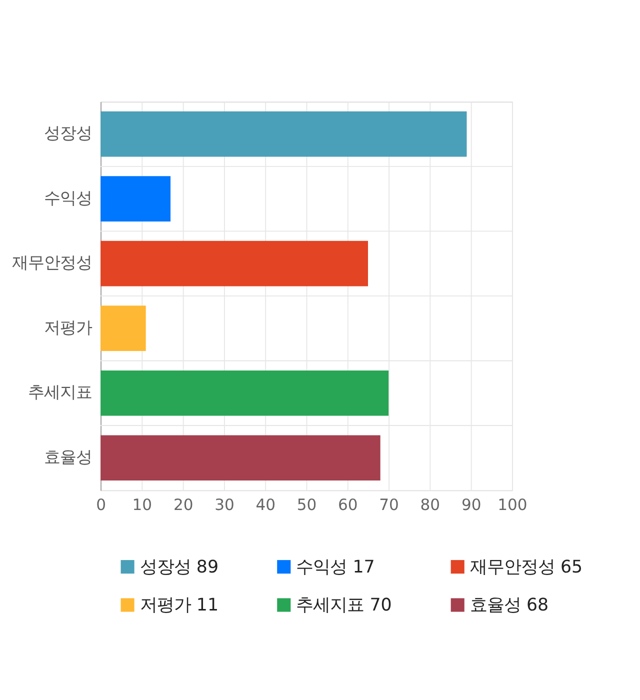  I want to click on legend-label: 성장성 89, so click(179, 567).